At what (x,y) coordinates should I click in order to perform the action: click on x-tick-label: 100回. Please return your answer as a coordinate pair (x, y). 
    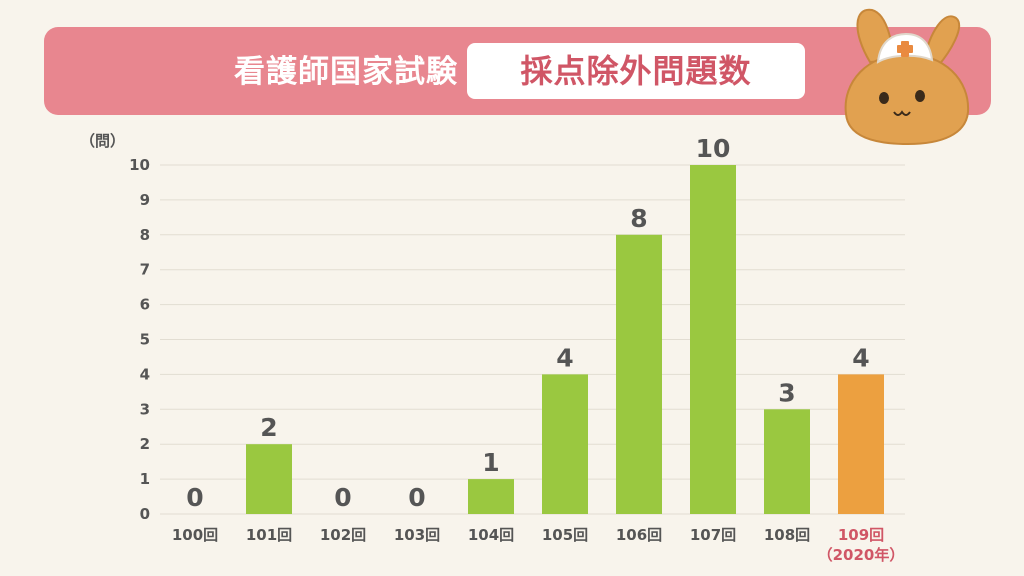
    Looking at the image, I should click on (195, 535).